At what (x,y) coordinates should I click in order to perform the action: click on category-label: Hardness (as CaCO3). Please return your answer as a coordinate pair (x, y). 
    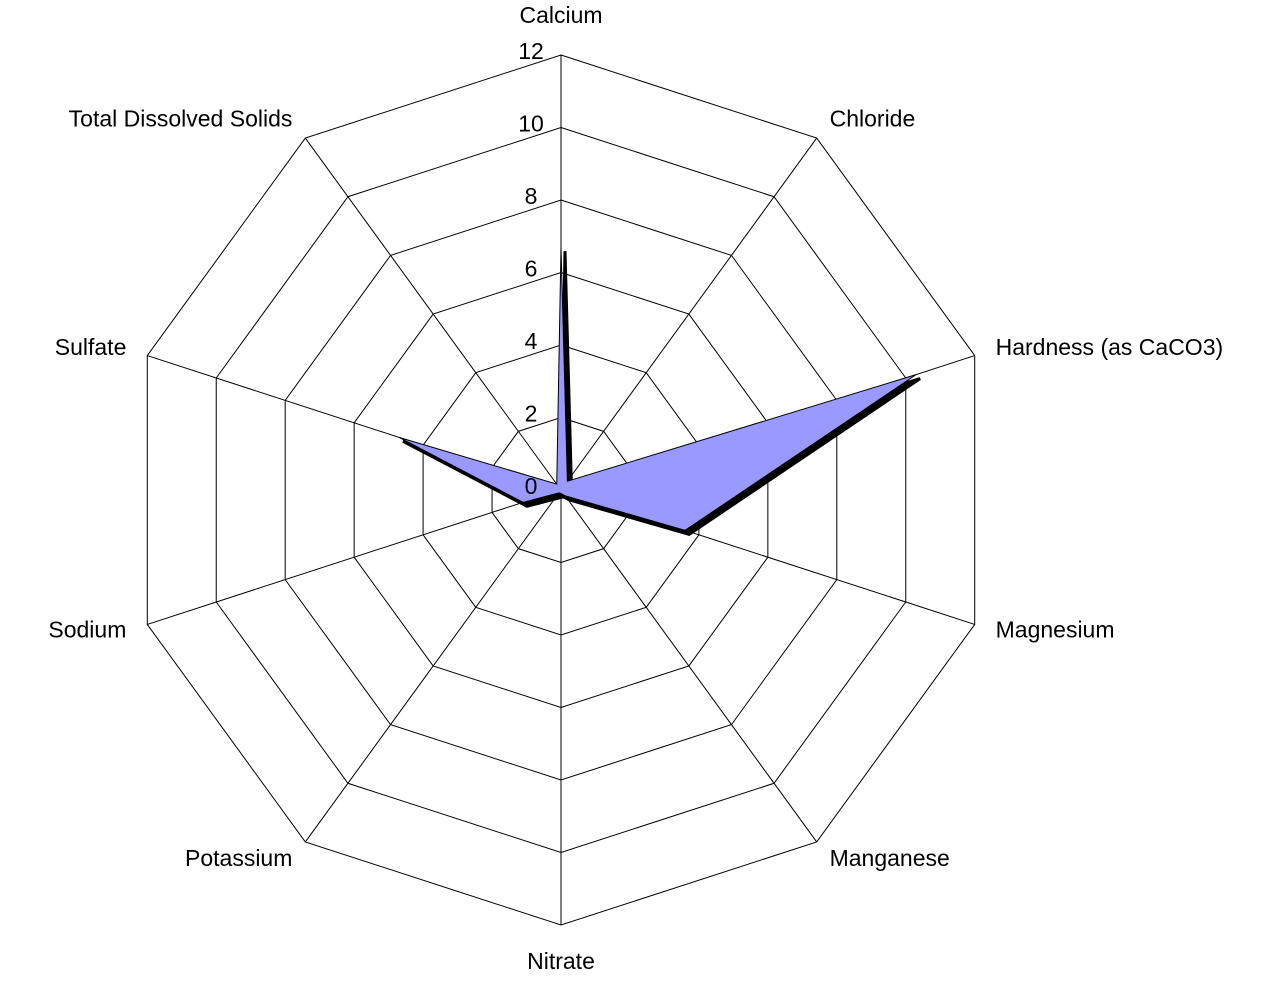
    Looking at the image, I should click on (1110, 347).